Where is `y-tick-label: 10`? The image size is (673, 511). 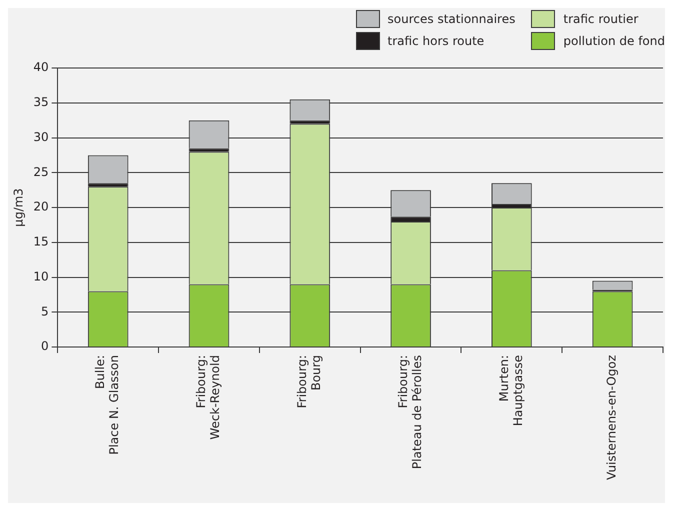
y-tick-label: 10 is located at coordinates (41, 276).